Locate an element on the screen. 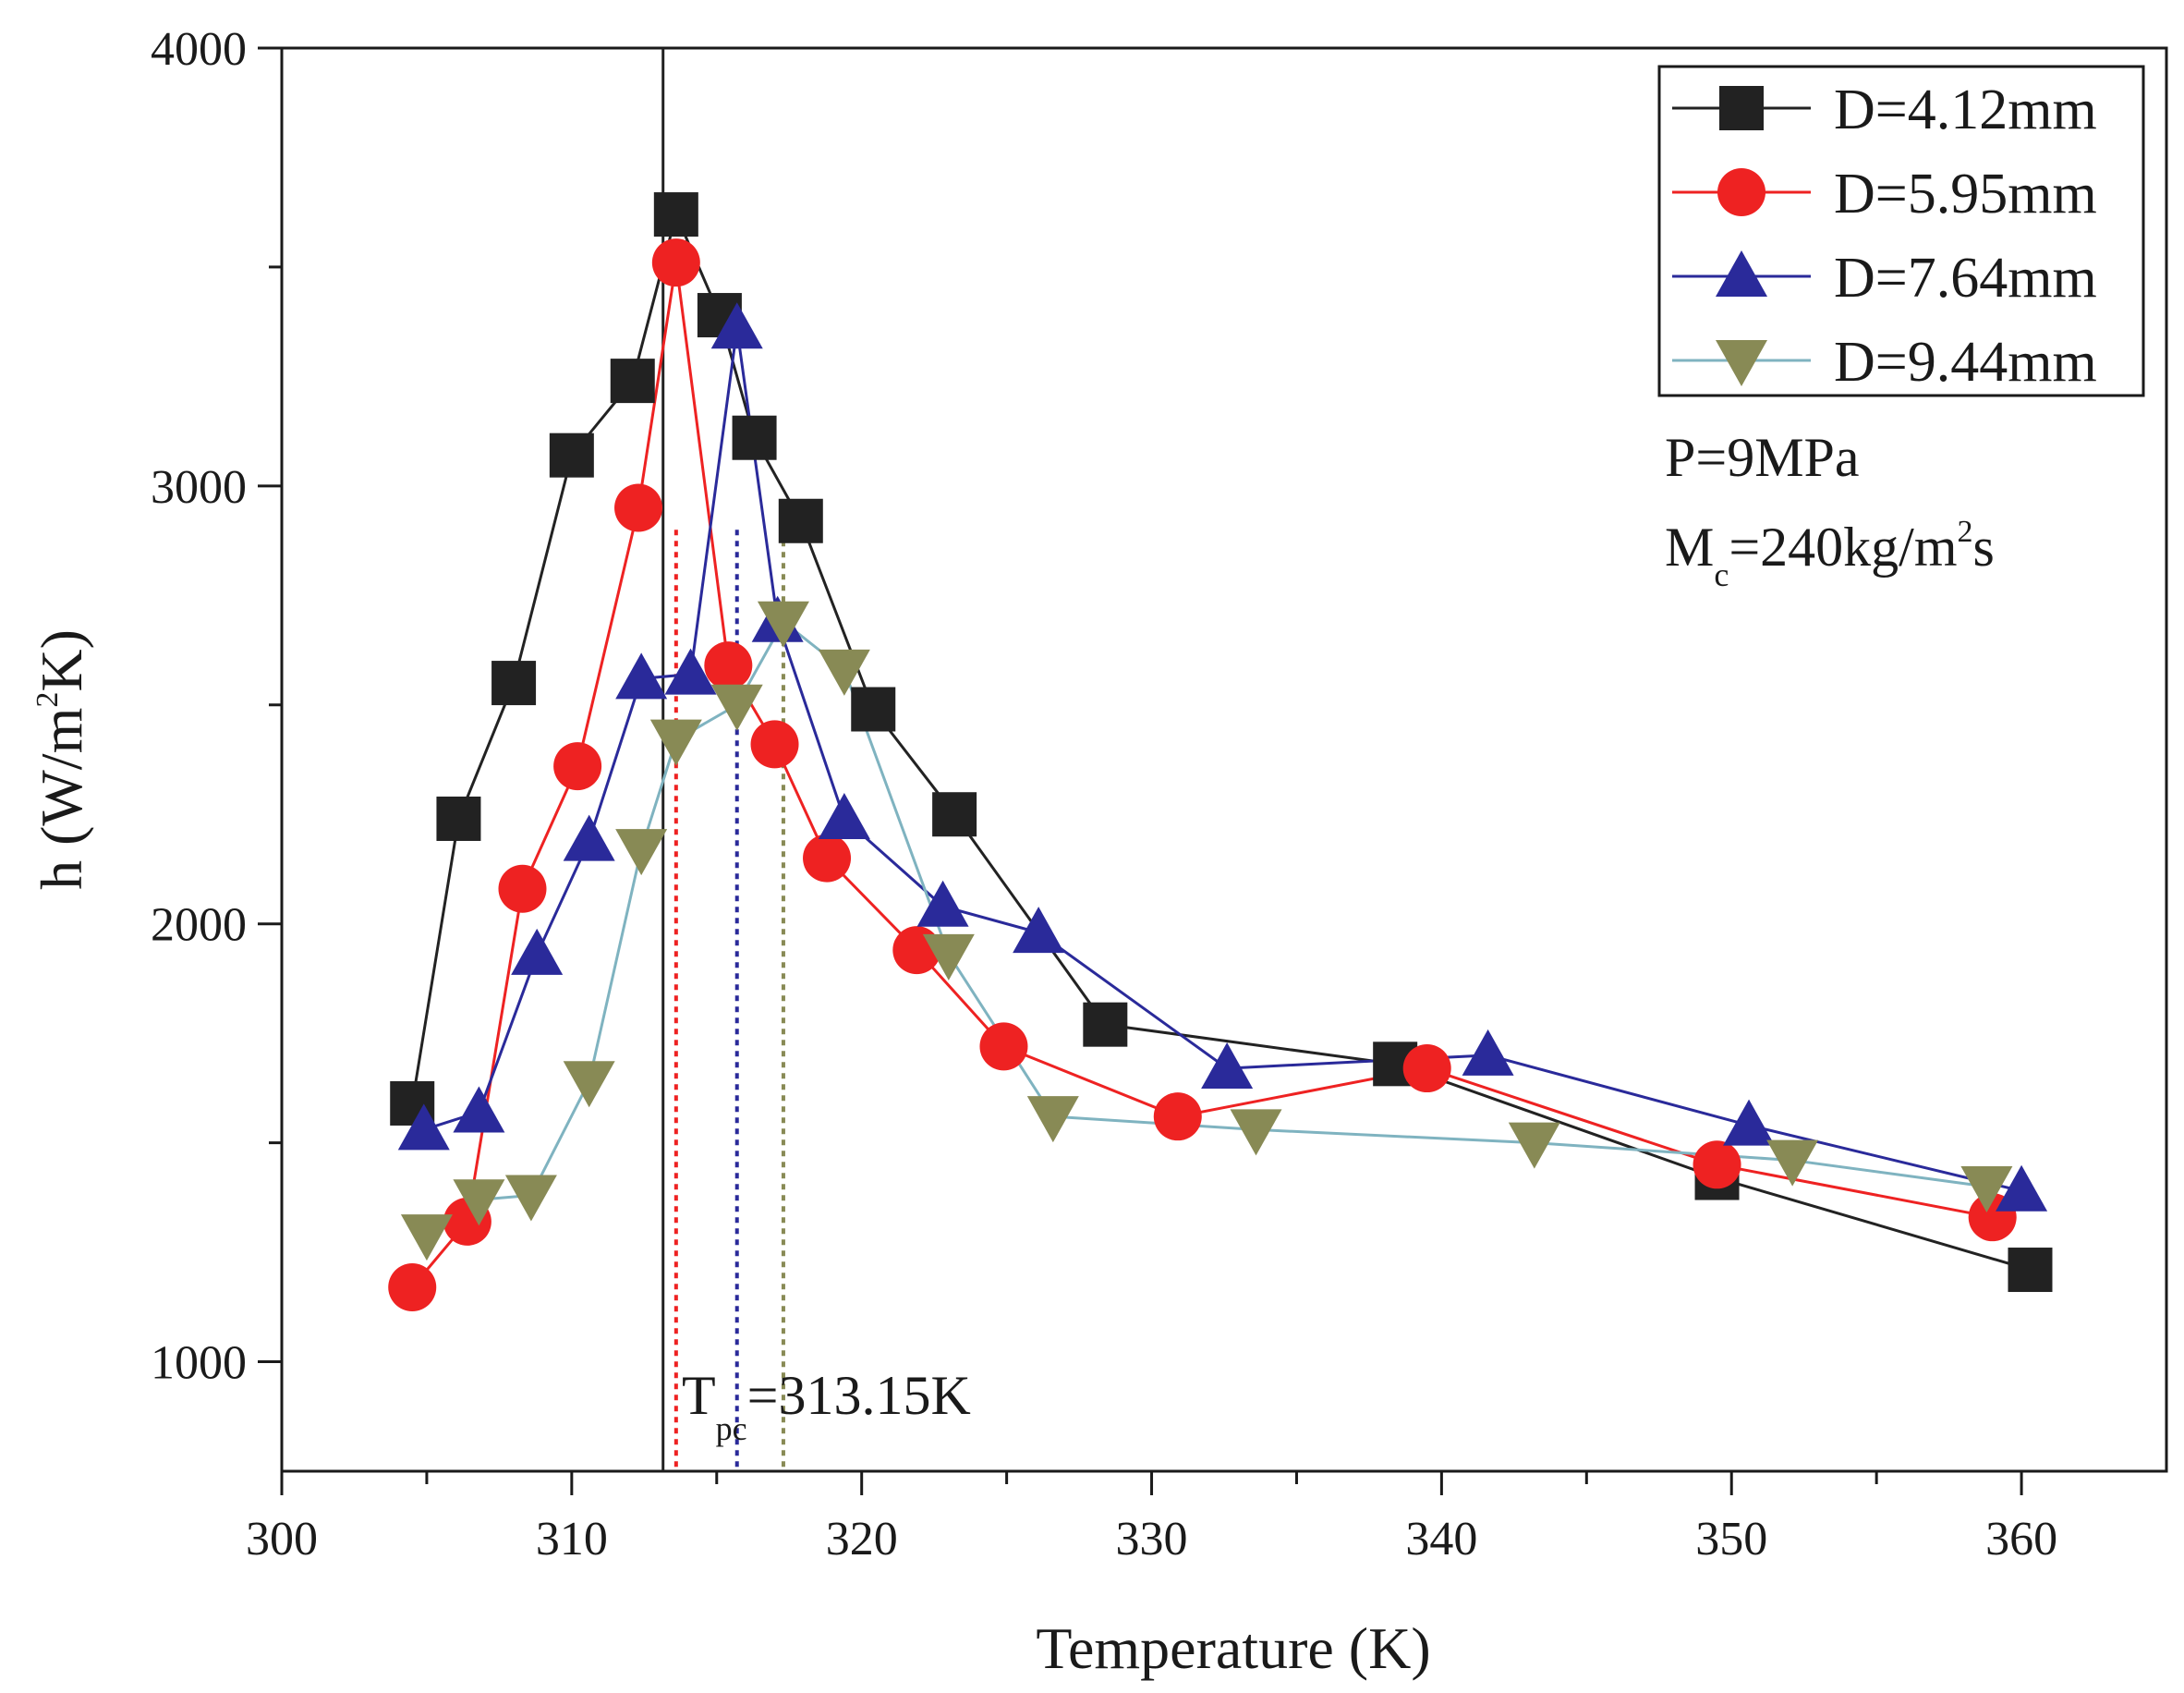  y-tick-label-2000: 2000 is located at coordinates (199, 925).